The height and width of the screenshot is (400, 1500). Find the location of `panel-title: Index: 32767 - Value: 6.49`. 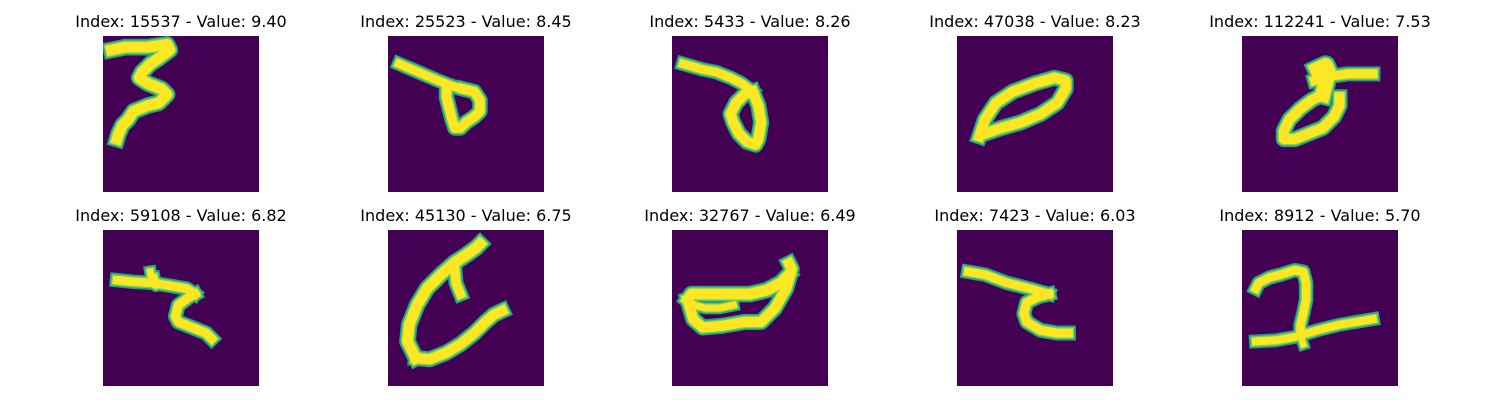

panel-title: Index: 32767 - Value: 6.49 is located at coordinates (750, 215).